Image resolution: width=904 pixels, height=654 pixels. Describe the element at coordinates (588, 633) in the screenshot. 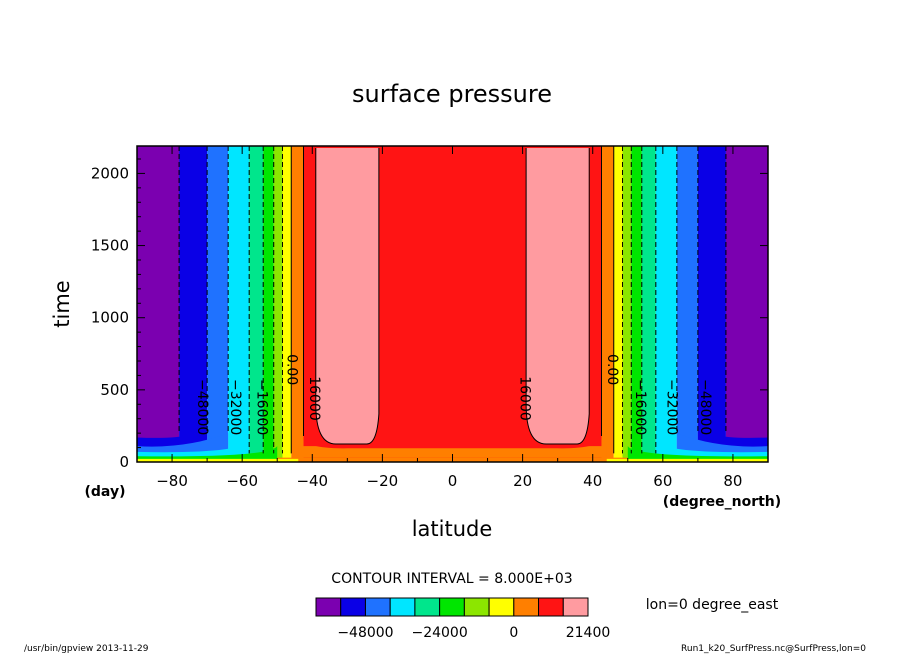

I see `colorbar-tick-3: 21400` at that location.